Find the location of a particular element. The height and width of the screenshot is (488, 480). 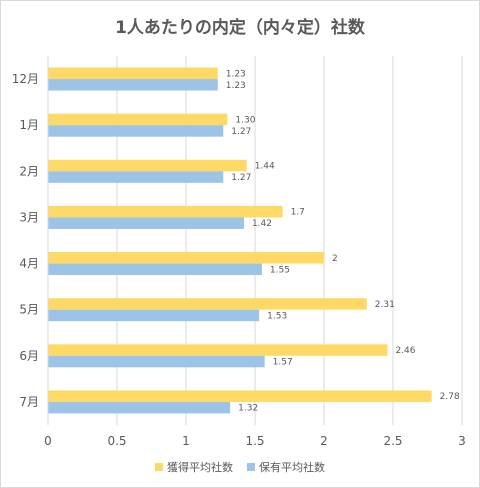

data-label: 1.53 is located at coordinates (277, 316).